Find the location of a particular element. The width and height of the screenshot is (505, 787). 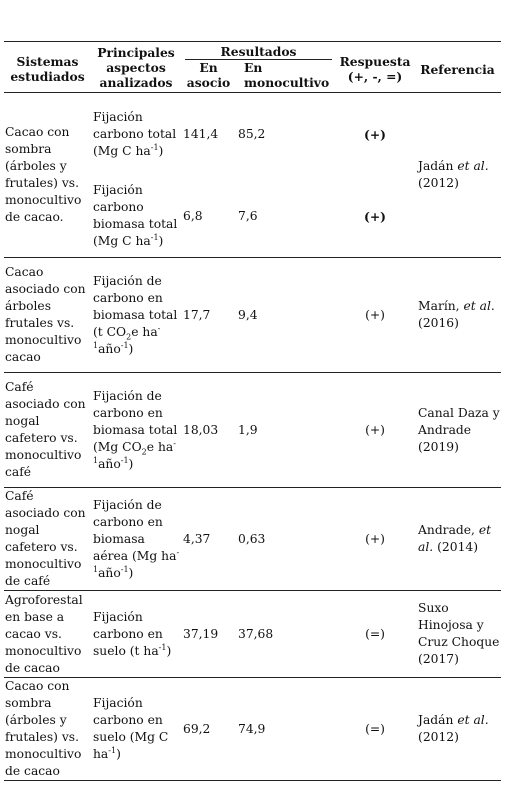

header-sistemas: Sistemas estudiados is located at coordinates (47, 67).